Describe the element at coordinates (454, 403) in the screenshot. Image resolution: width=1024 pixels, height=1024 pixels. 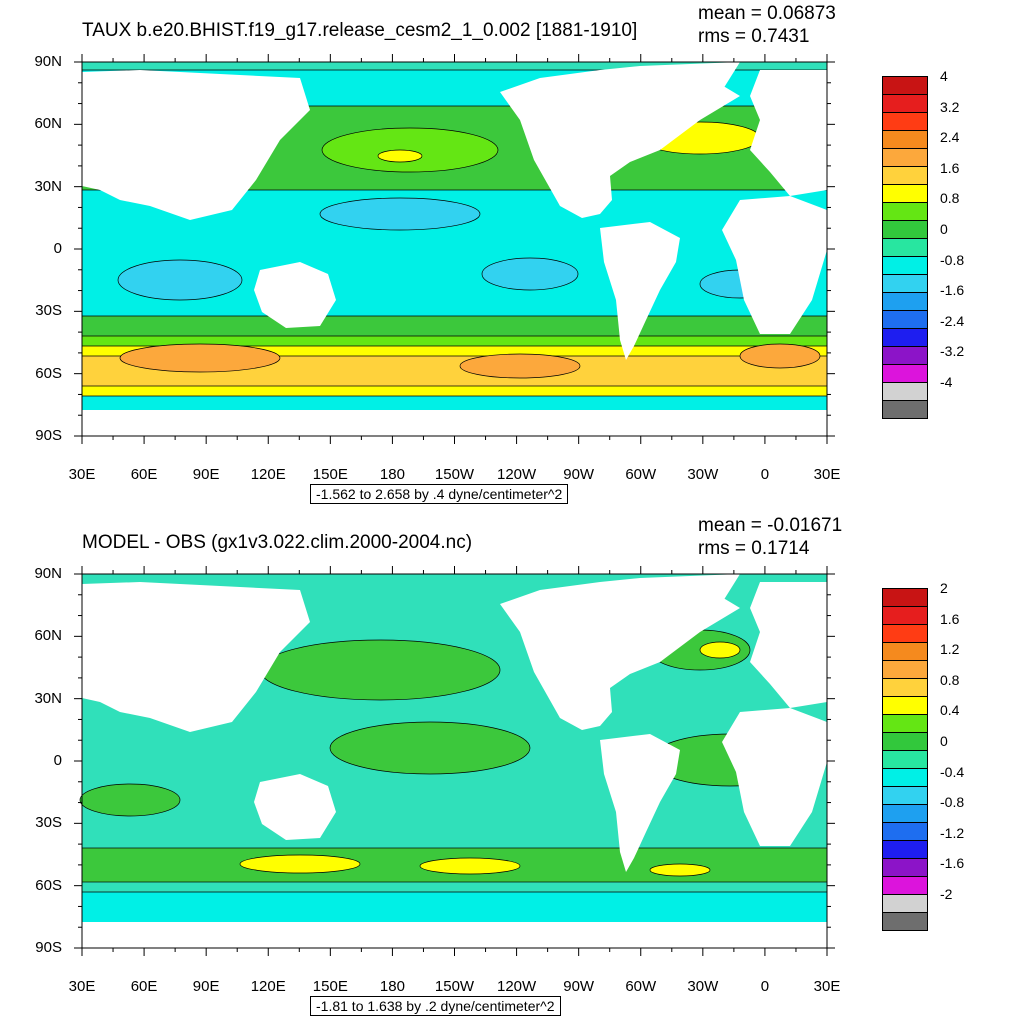
I see `contour-band-antarctic` at that location.